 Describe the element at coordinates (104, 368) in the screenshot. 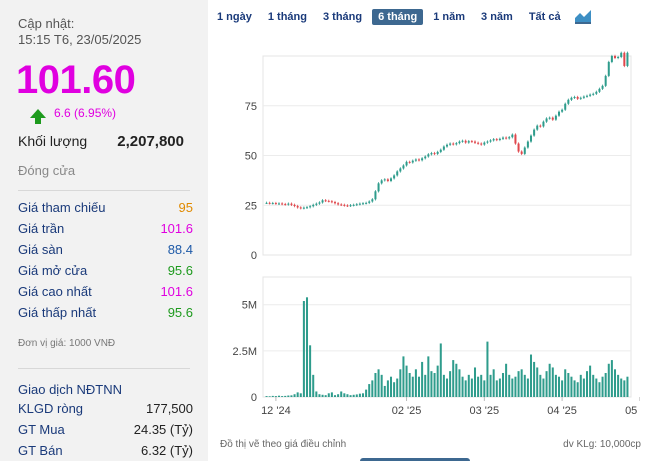

I see `divider` at that location.